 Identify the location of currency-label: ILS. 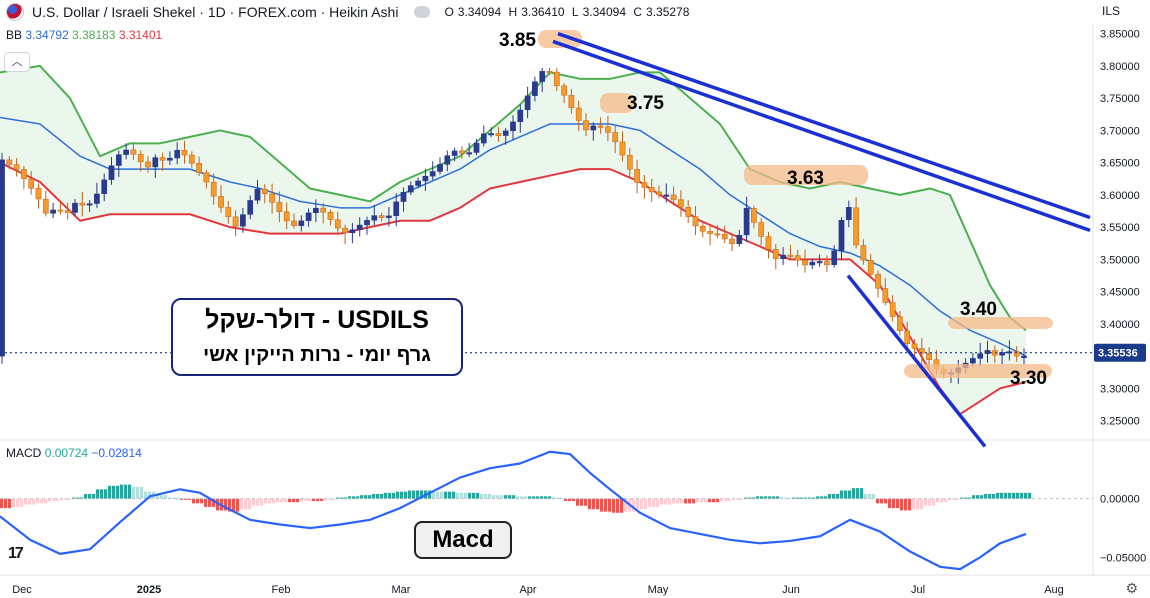
(1110, 11).